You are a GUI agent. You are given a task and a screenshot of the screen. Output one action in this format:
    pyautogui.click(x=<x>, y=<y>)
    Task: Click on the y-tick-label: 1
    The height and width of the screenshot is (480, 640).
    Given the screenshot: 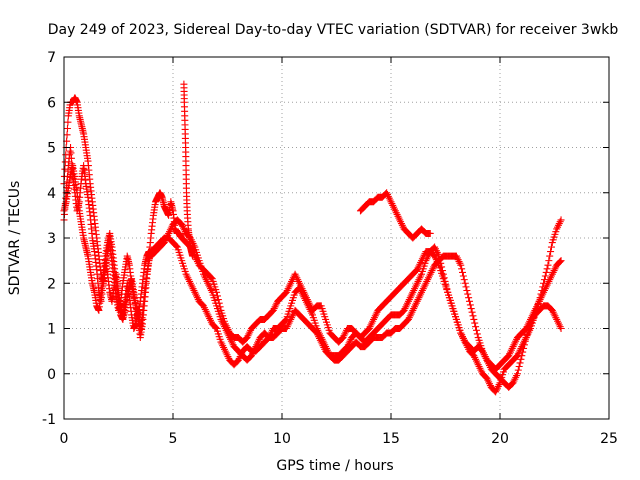 What is the action you would take?
    pyautogui.click(x=51, y=330)
    